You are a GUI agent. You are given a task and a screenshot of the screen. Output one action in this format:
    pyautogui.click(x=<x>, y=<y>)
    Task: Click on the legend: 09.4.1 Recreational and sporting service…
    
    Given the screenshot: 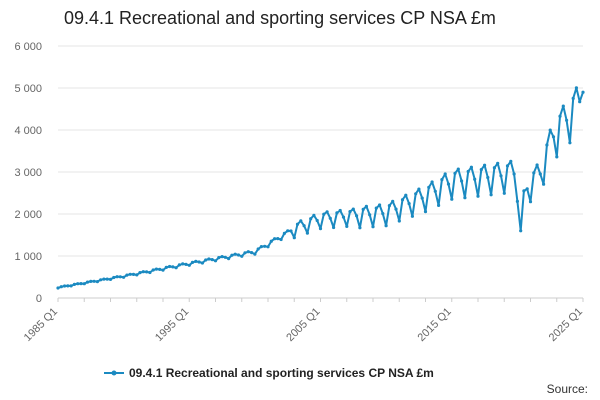 What is the action you would take?
    pyautogui.click(x=269, y=373)
    